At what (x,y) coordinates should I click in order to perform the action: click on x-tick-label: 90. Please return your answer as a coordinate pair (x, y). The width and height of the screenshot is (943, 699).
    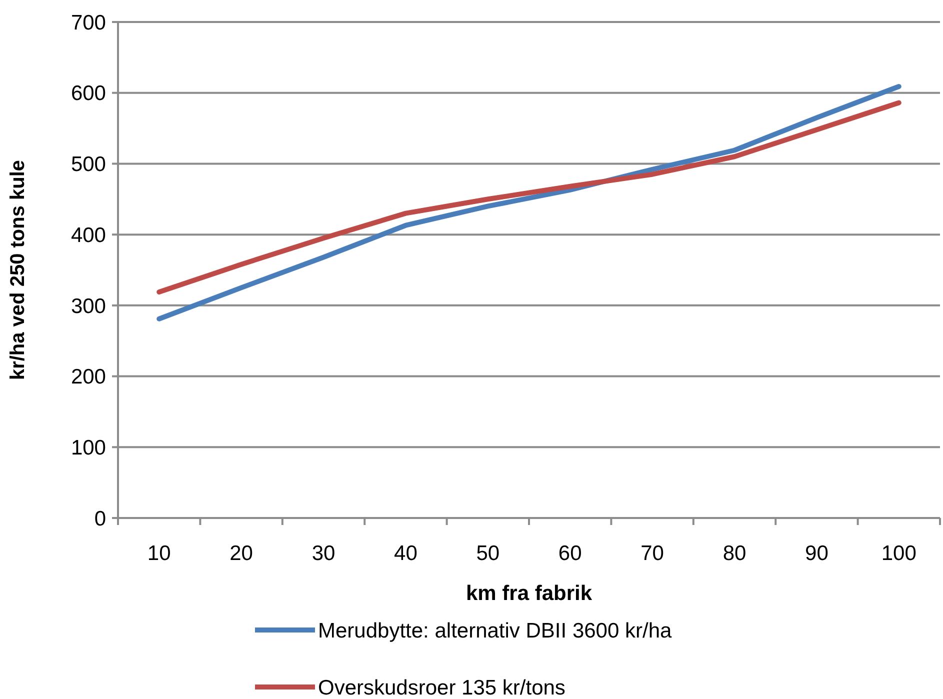
    Looking at the image, I should click on (816, 553).